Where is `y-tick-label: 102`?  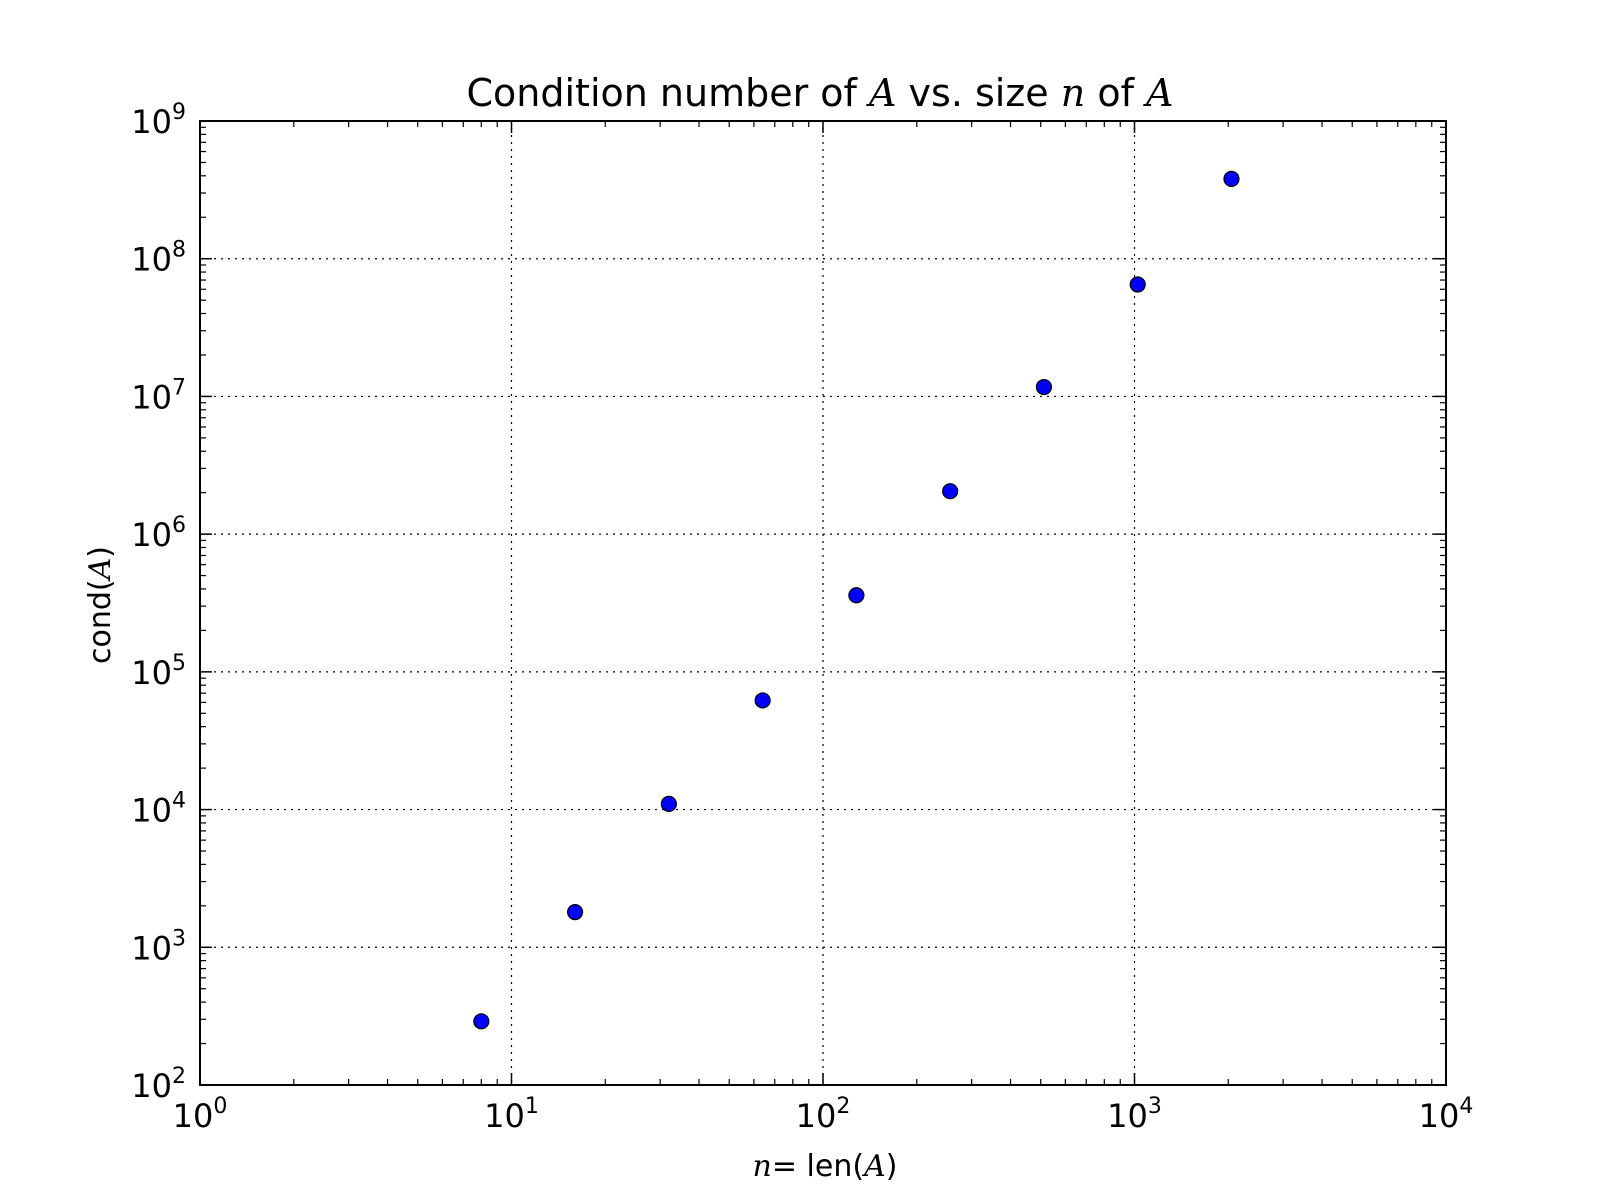
y-tick-label: 102 is located at coordinates (158, 1084).